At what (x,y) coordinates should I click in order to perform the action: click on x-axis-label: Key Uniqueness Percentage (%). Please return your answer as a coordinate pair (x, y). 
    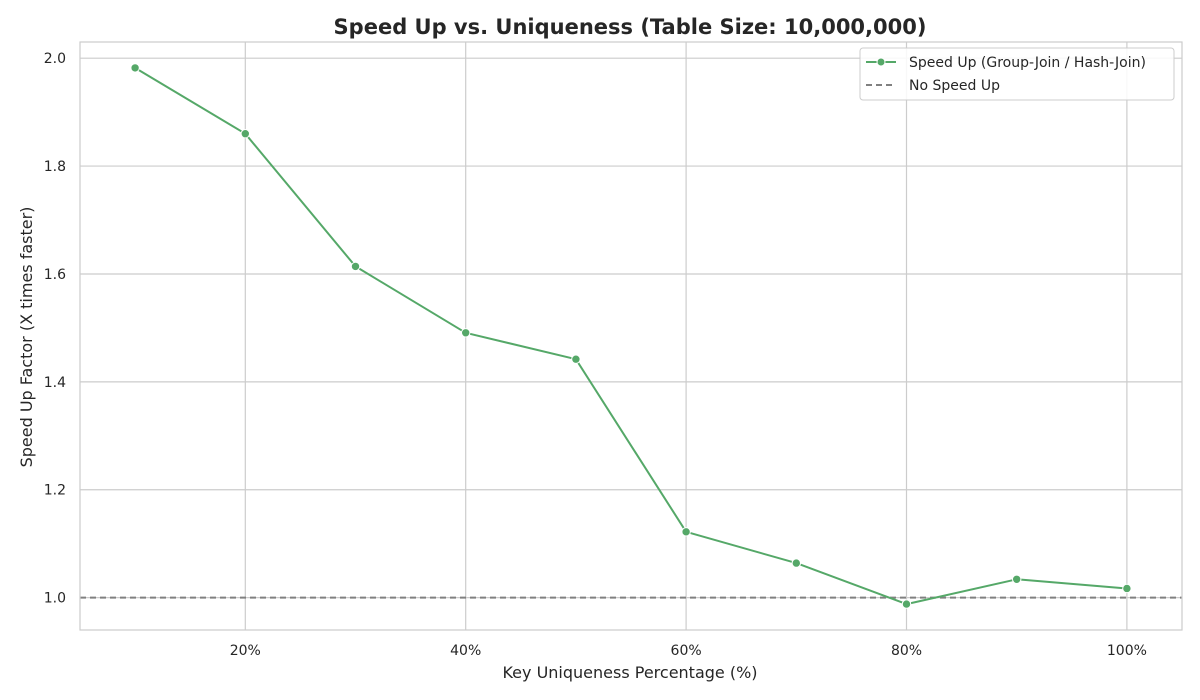
    Looking at the image, I should click on (629, 672).